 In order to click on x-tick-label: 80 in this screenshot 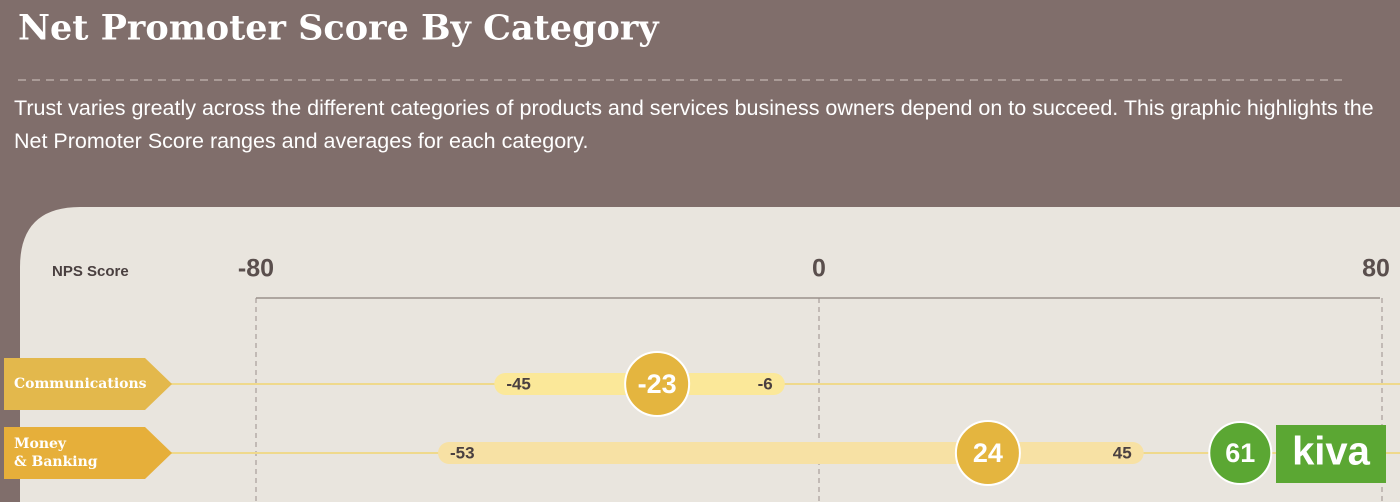, I will do `click(1376, 269)`.